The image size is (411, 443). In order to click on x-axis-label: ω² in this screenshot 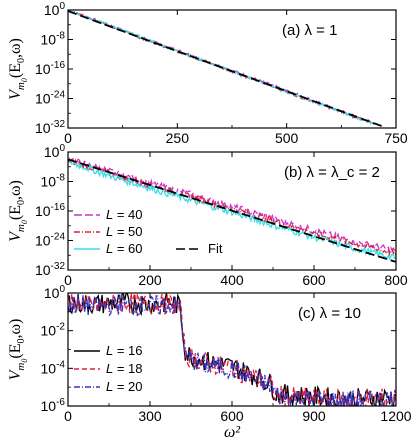, I will do `click(232, 432)`.